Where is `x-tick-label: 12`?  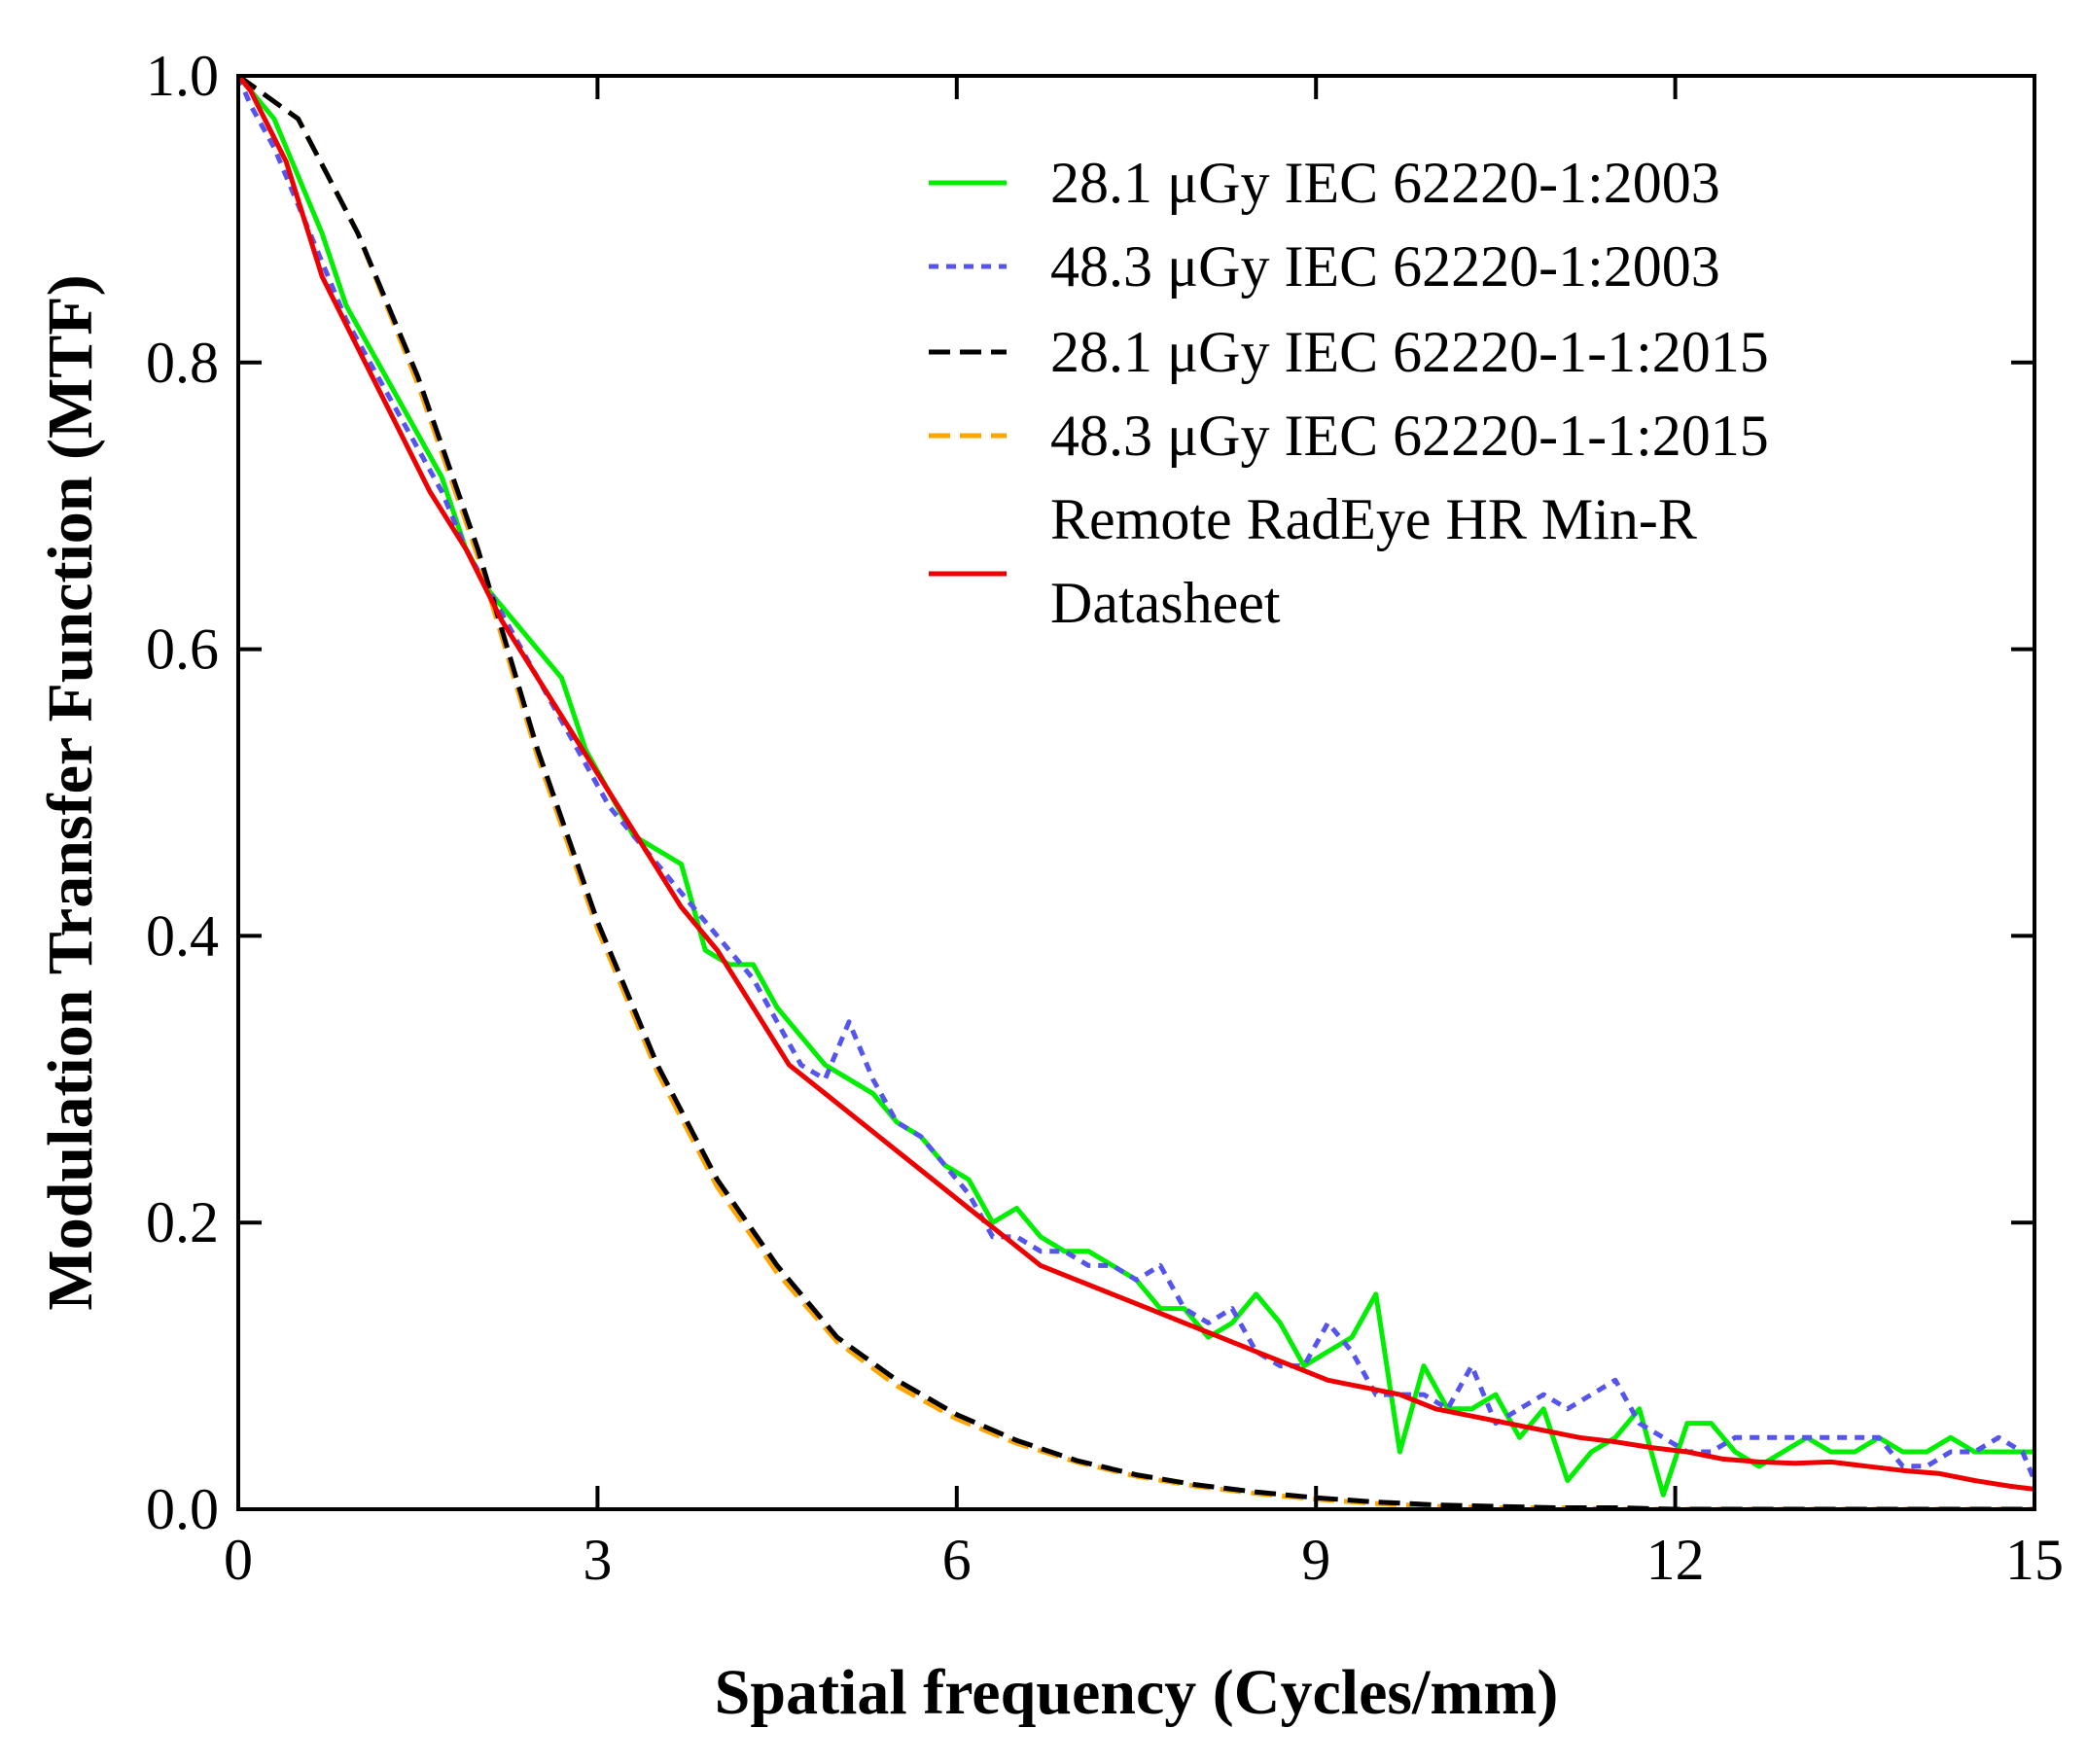
x-tick-label: 12 is located at coordinates (1675, 1560).